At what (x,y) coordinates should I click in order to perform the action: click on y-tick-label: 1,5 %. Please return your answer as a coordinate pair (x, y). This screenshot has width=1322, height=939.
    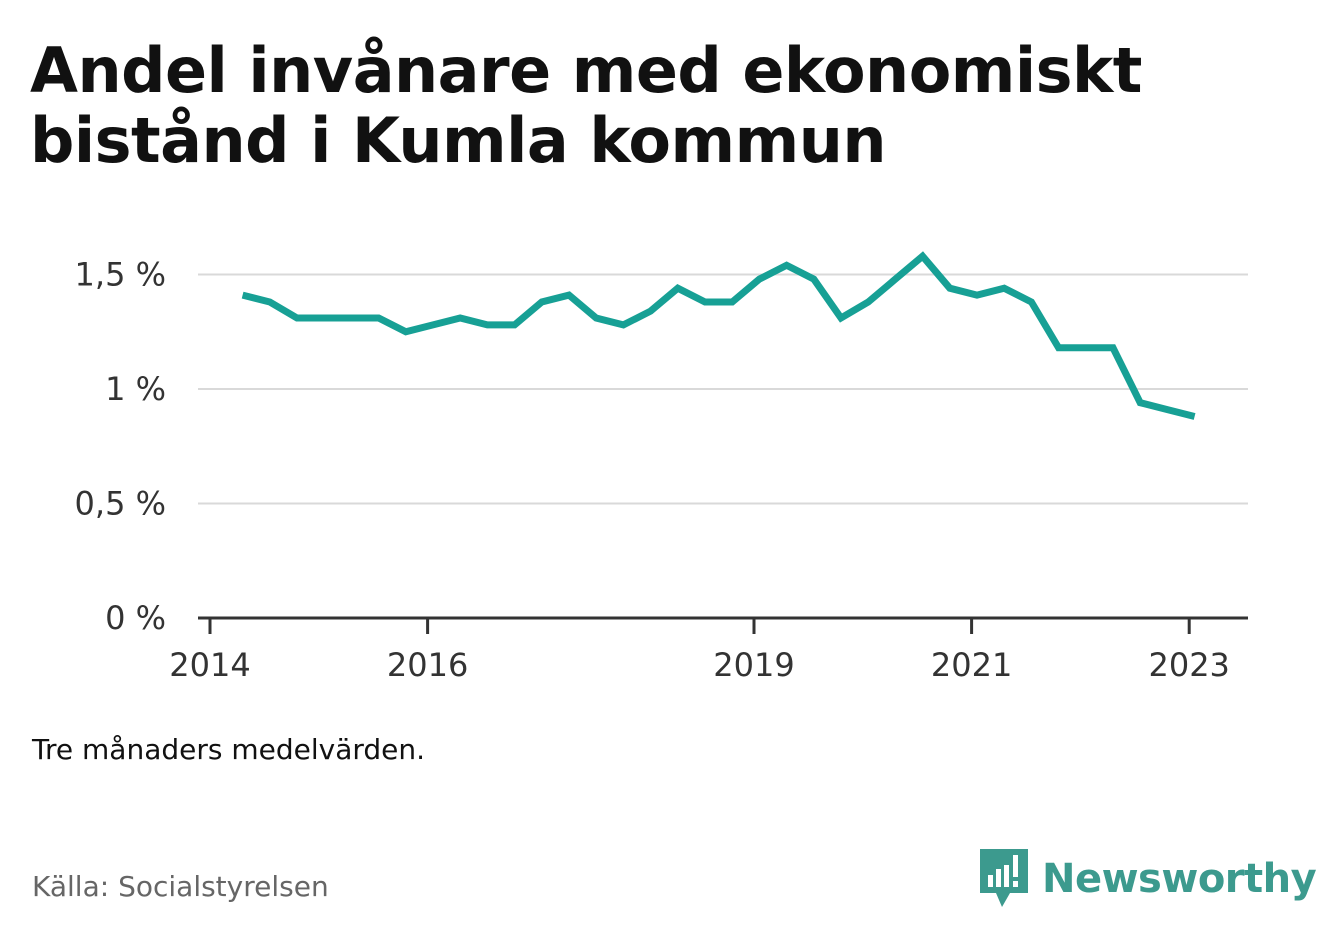
    Looking at the image, I should click on (120, 275).